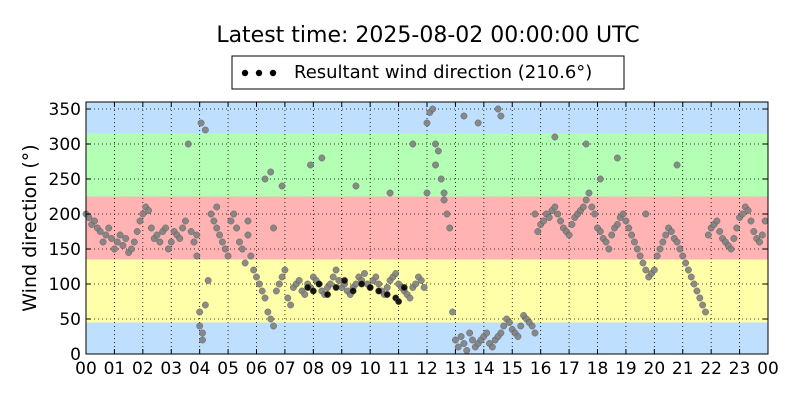 This screenshot has width=800, height=400. I want to click on x-tick-label: 14, so click(484, 369).